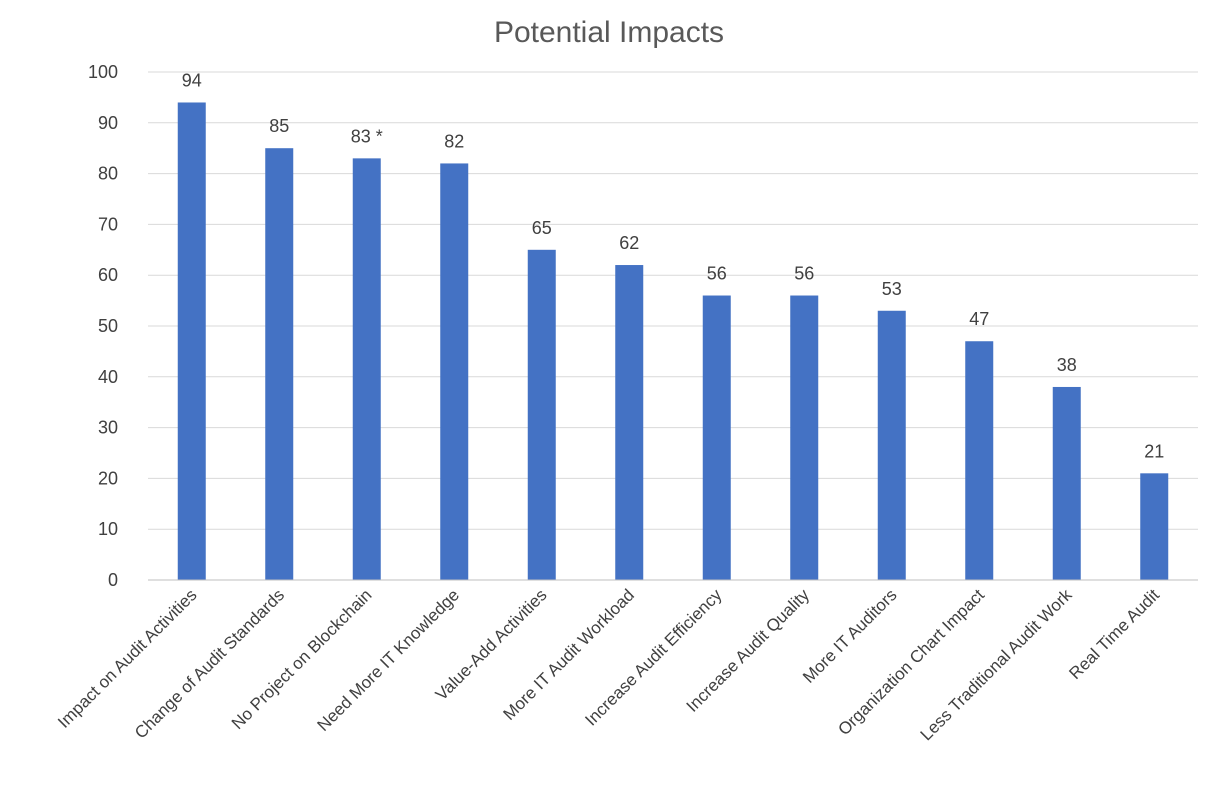  What do you see at coordinates (108, 174) in the screenshot?
I see `y-tick-label: 80` at bounding box center [108, 174].